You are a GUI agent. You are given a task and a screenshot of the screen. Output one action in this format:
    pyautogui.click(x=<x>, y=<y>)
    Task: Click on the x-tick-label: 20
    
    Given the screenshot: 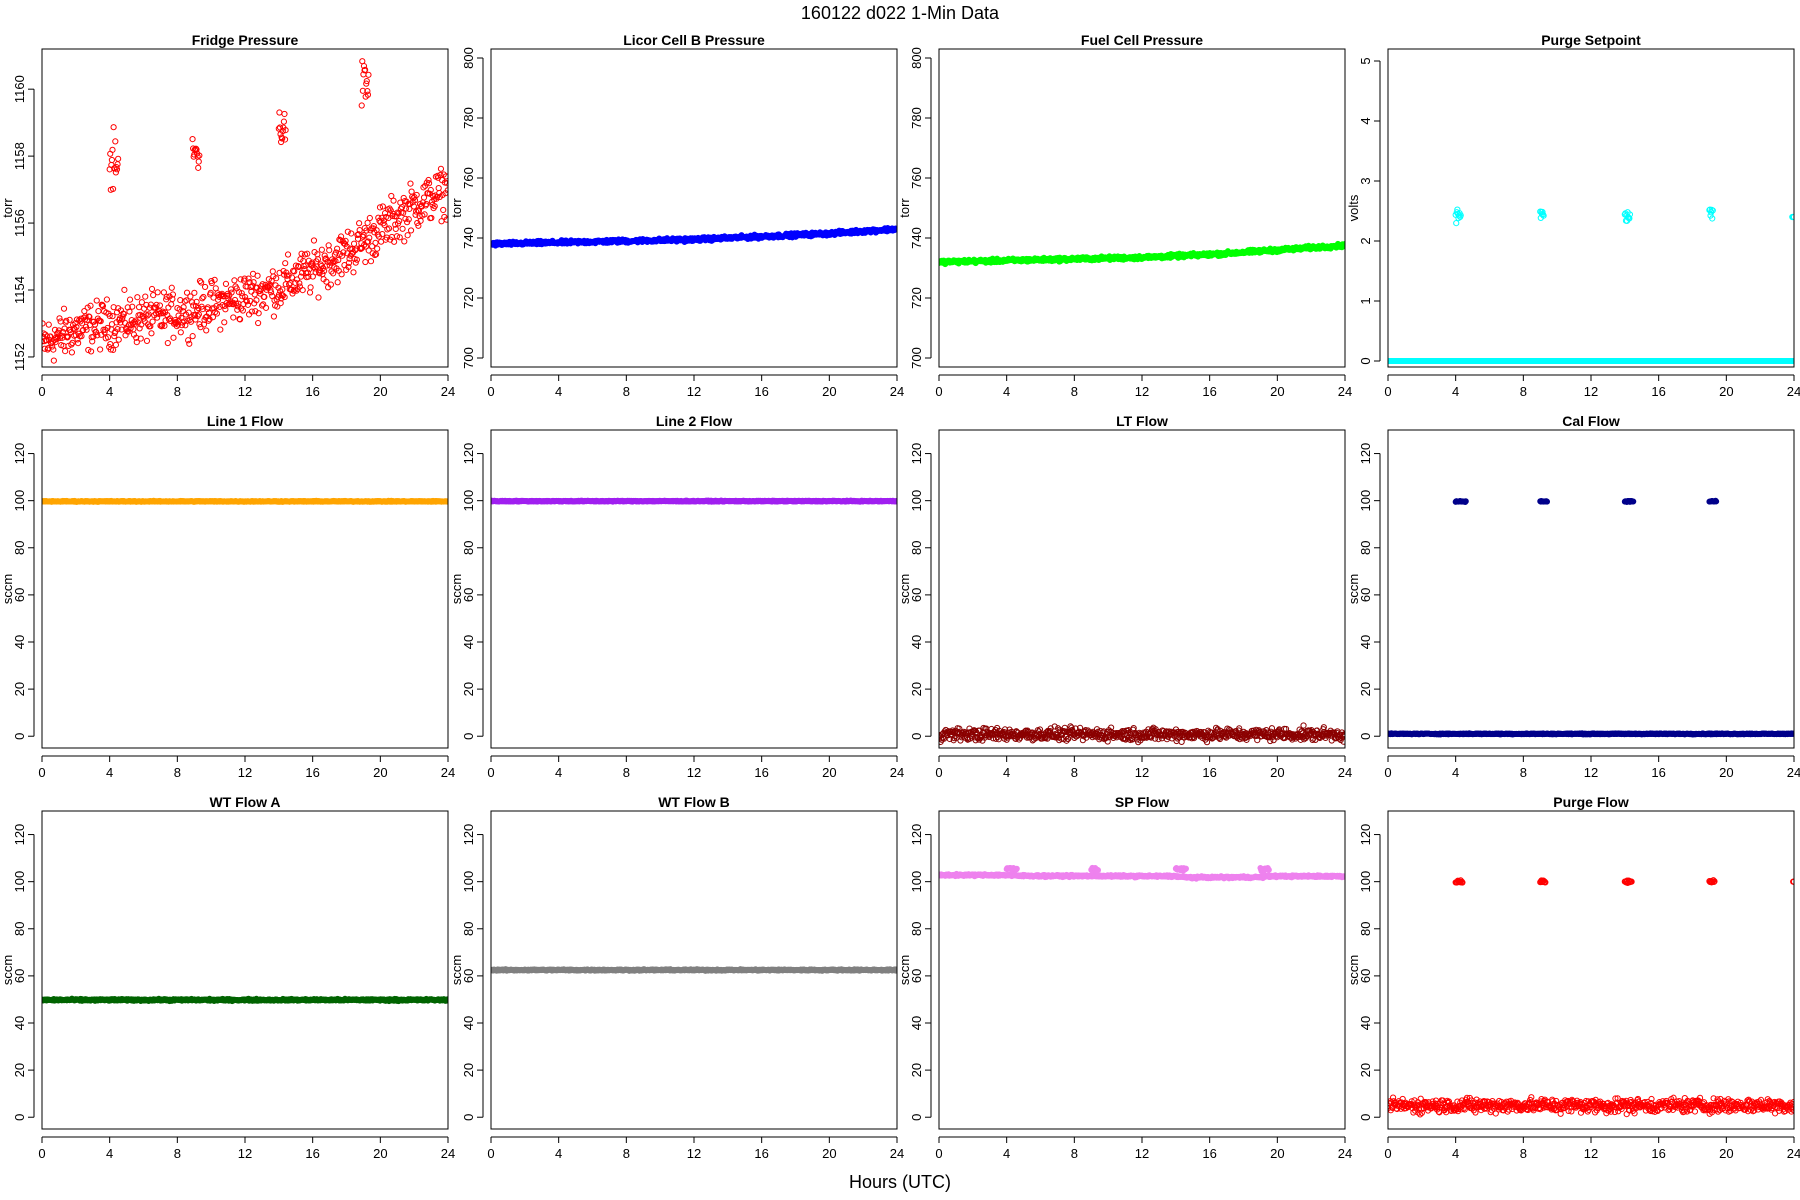 What is the action you would take?
    pyautogui.click(x=829, y=391)
    